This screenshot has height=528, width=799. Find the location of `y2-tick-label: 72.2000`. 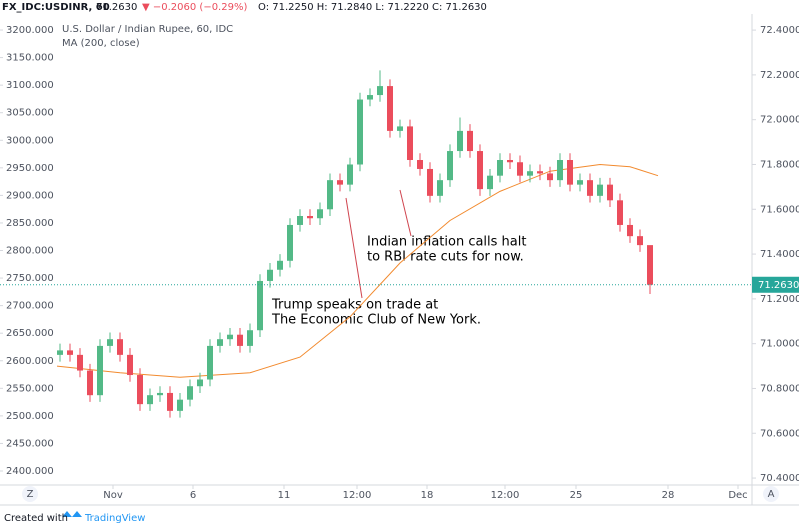

y2-tick-label: 72.2000 is located at coordinates (779, 75).